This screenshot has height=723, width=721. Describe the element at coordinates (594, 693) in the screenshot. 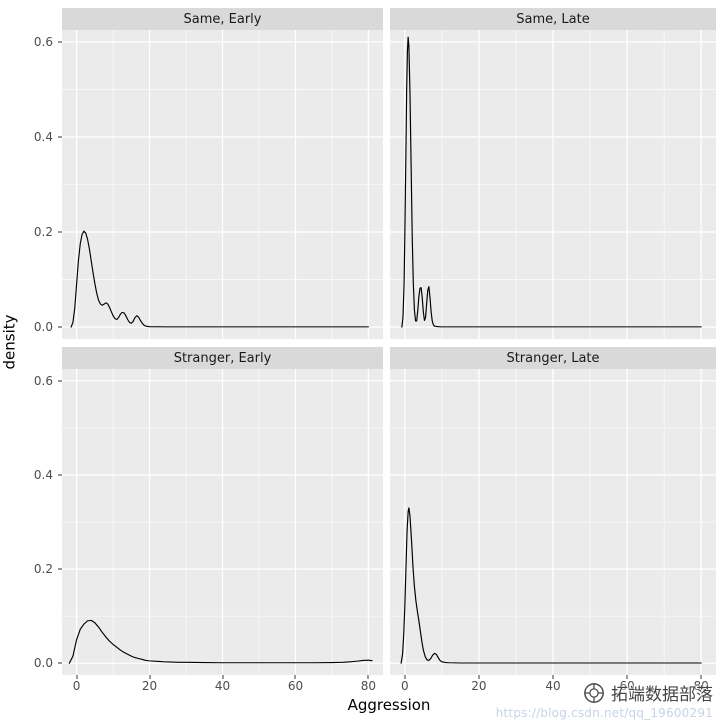

I see `watermark-logo-icon` at that location.